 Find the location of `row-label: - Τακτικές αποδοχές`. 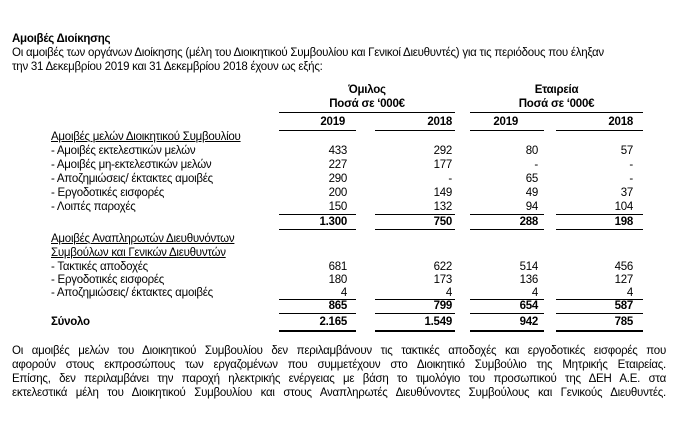

row-label: - Τακτικές αποδοχές is located at coordinates (99, 267).